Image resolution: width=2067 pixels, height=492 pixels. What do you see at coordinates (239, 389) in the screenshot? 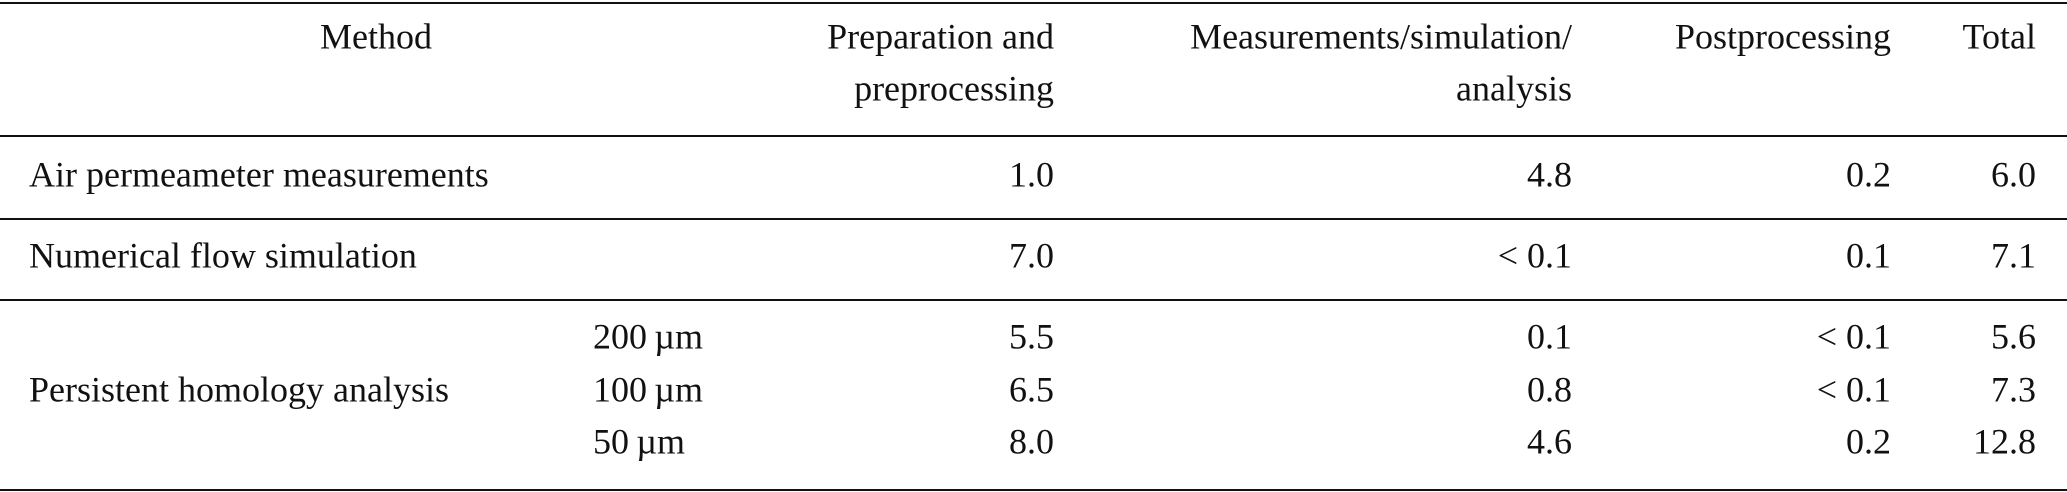
I see `method-label: Persistent homology analysis` at bounding box center [239, 389].